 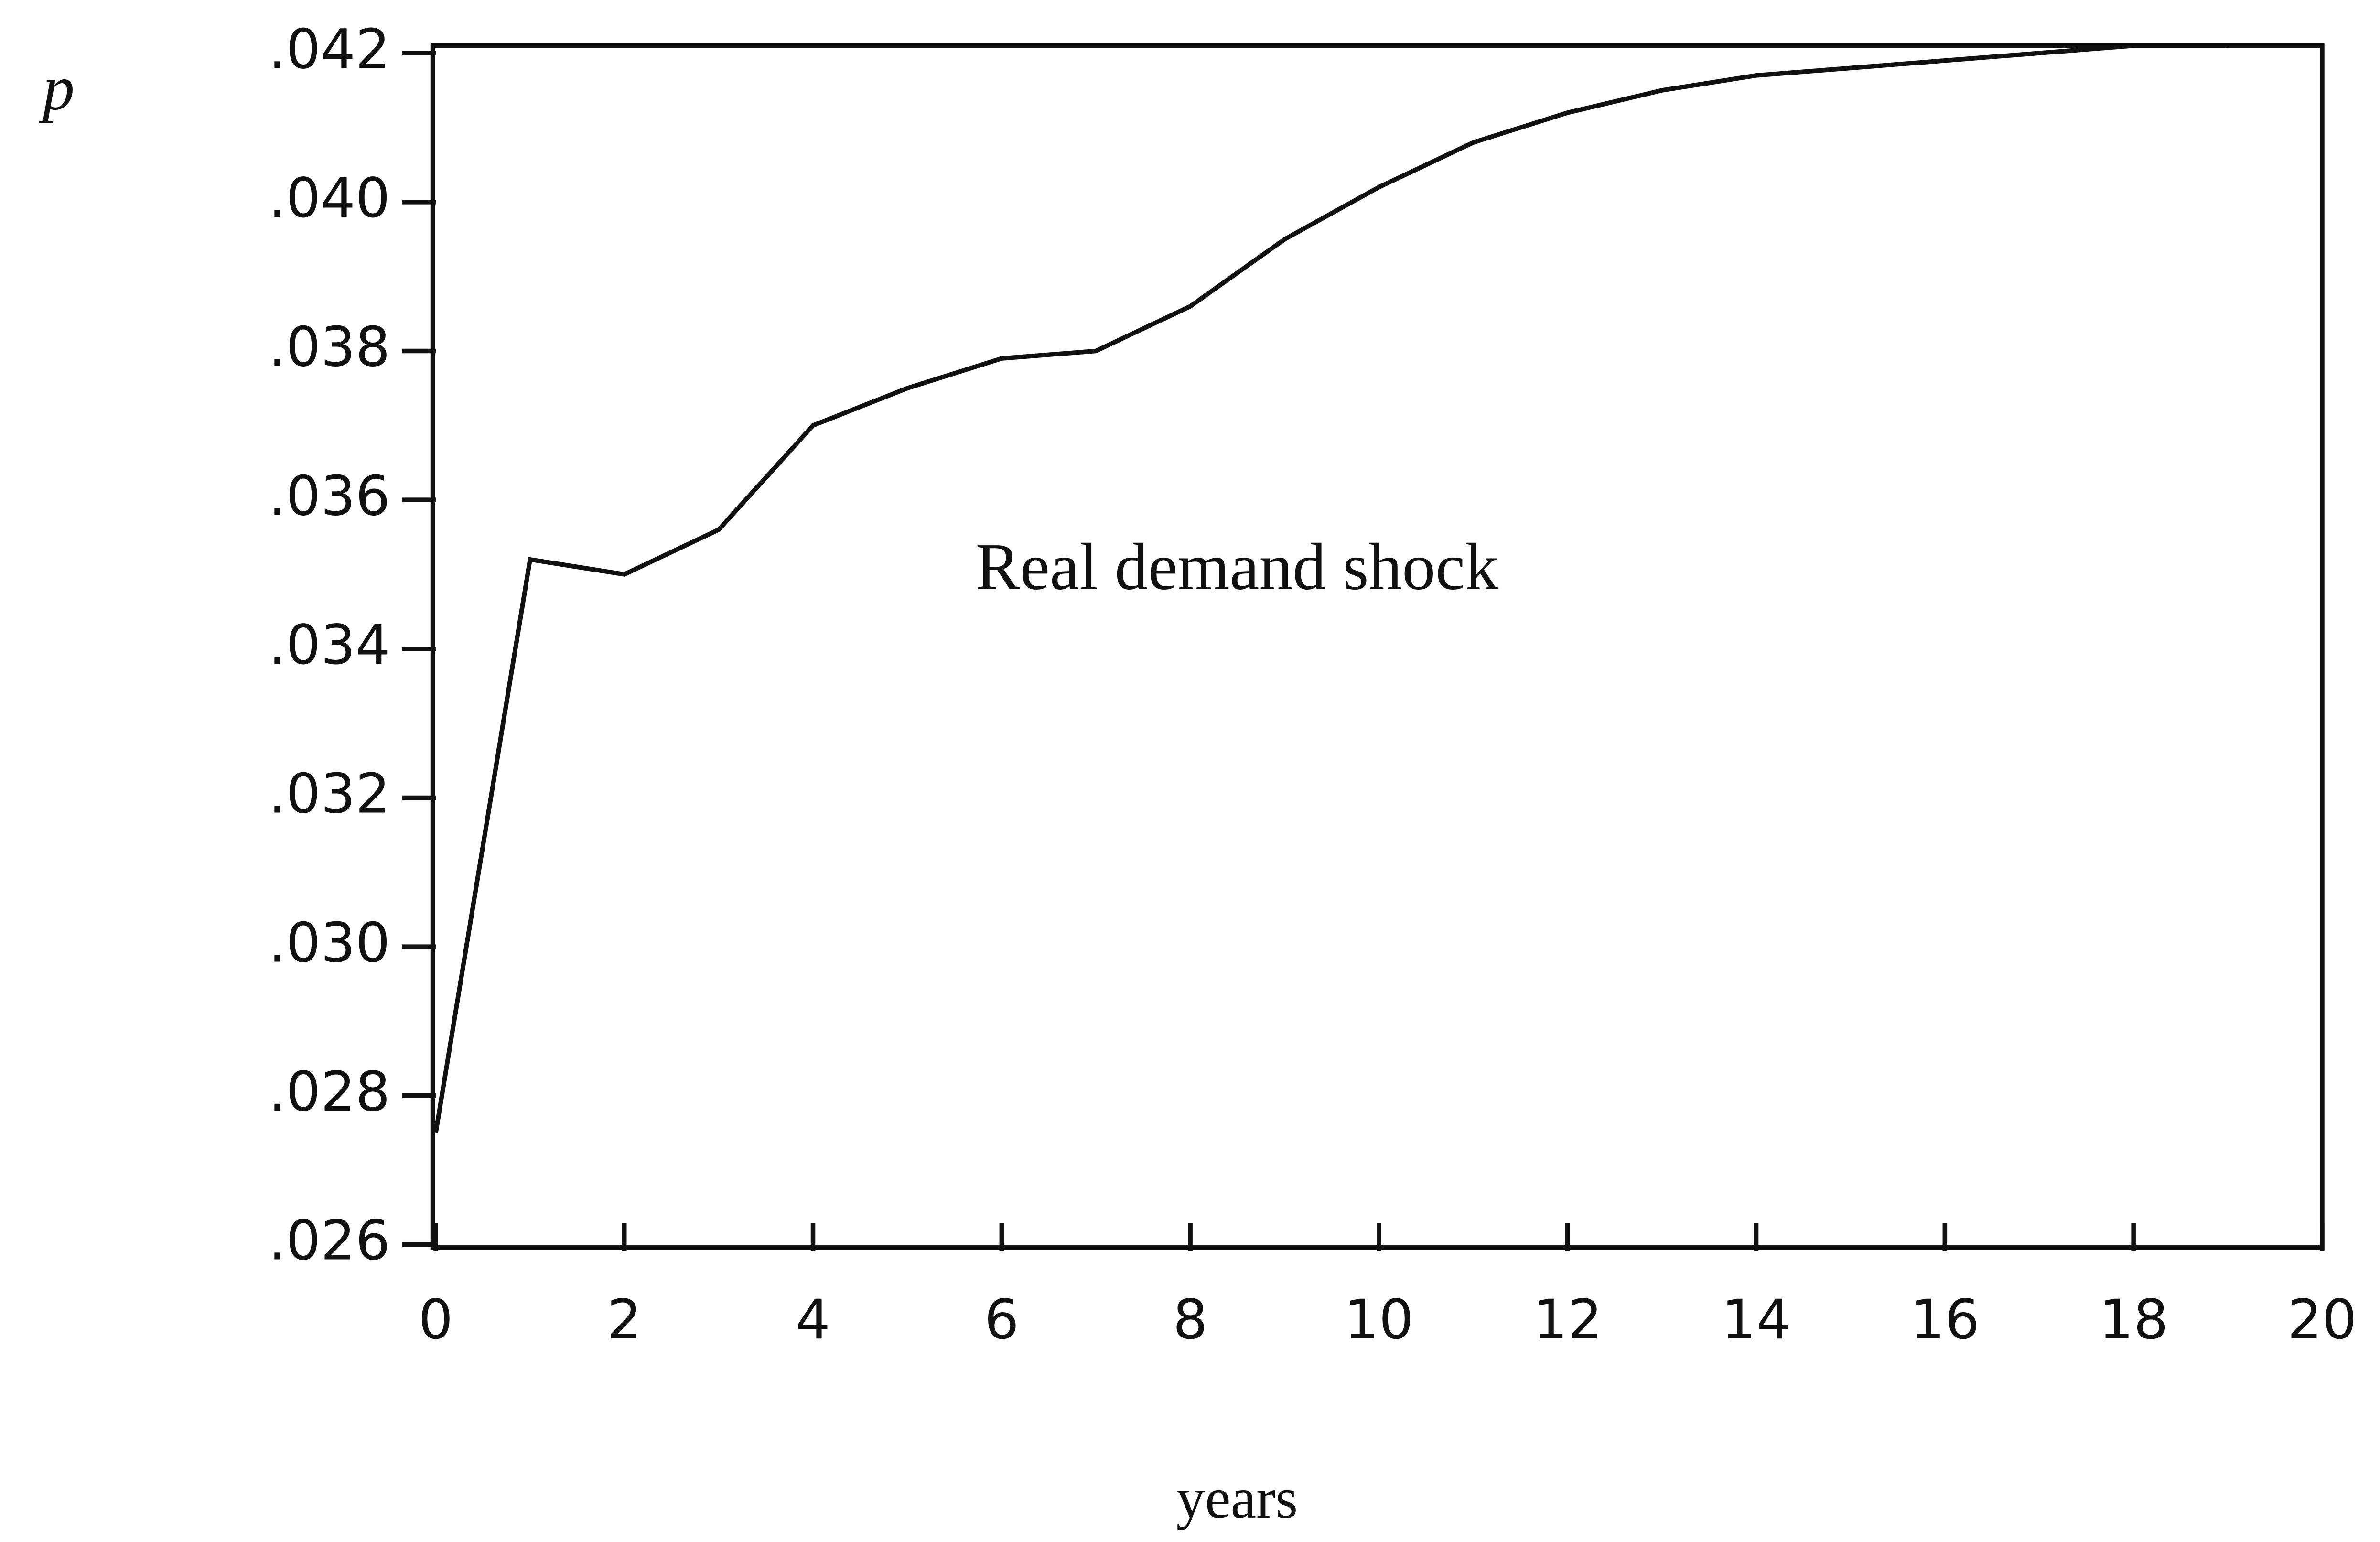 I want to click on y-tick-label: .028, so click(x=330, y=1091).